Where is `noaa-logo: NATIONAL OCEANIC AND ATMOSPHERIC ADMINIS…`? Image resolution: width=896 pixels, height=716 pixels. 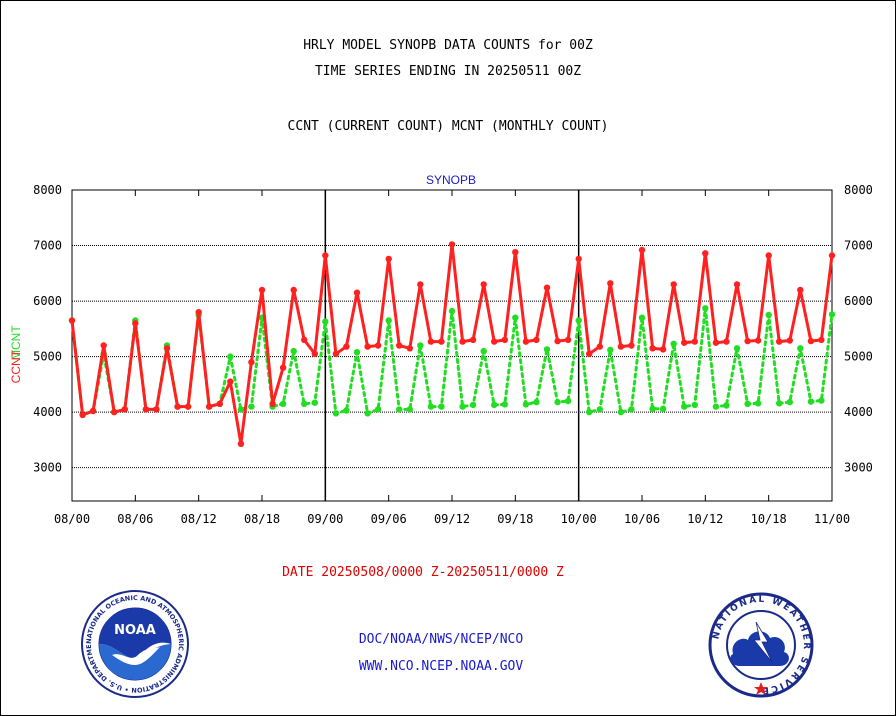
noaa-logo: NATIONAL OCEANIC AND ATMOSPHERIC ADMINIS… is located at coordinates (134, 643).